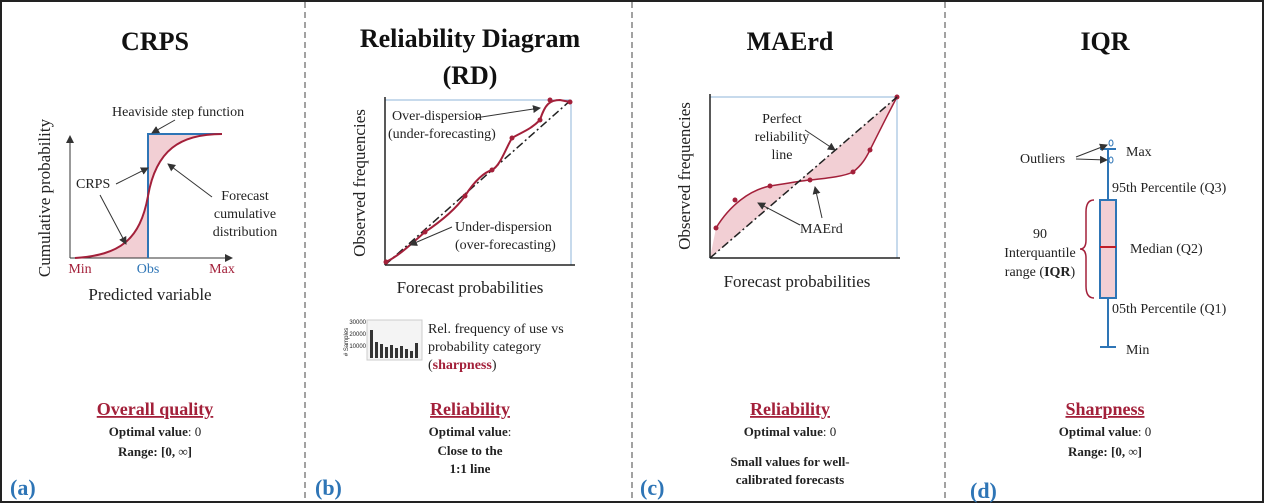  I want to click on box, so click(1108, 249).